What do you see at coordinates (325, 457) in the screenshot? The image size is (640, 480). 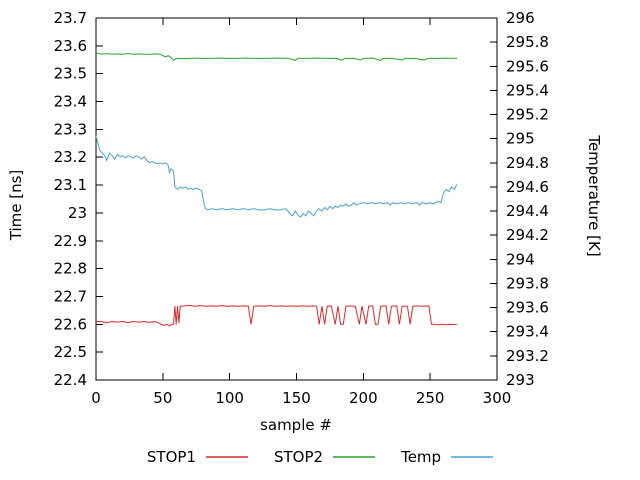 I see `legend-item-stop2: STOP2` at bounding box center [325, 457].